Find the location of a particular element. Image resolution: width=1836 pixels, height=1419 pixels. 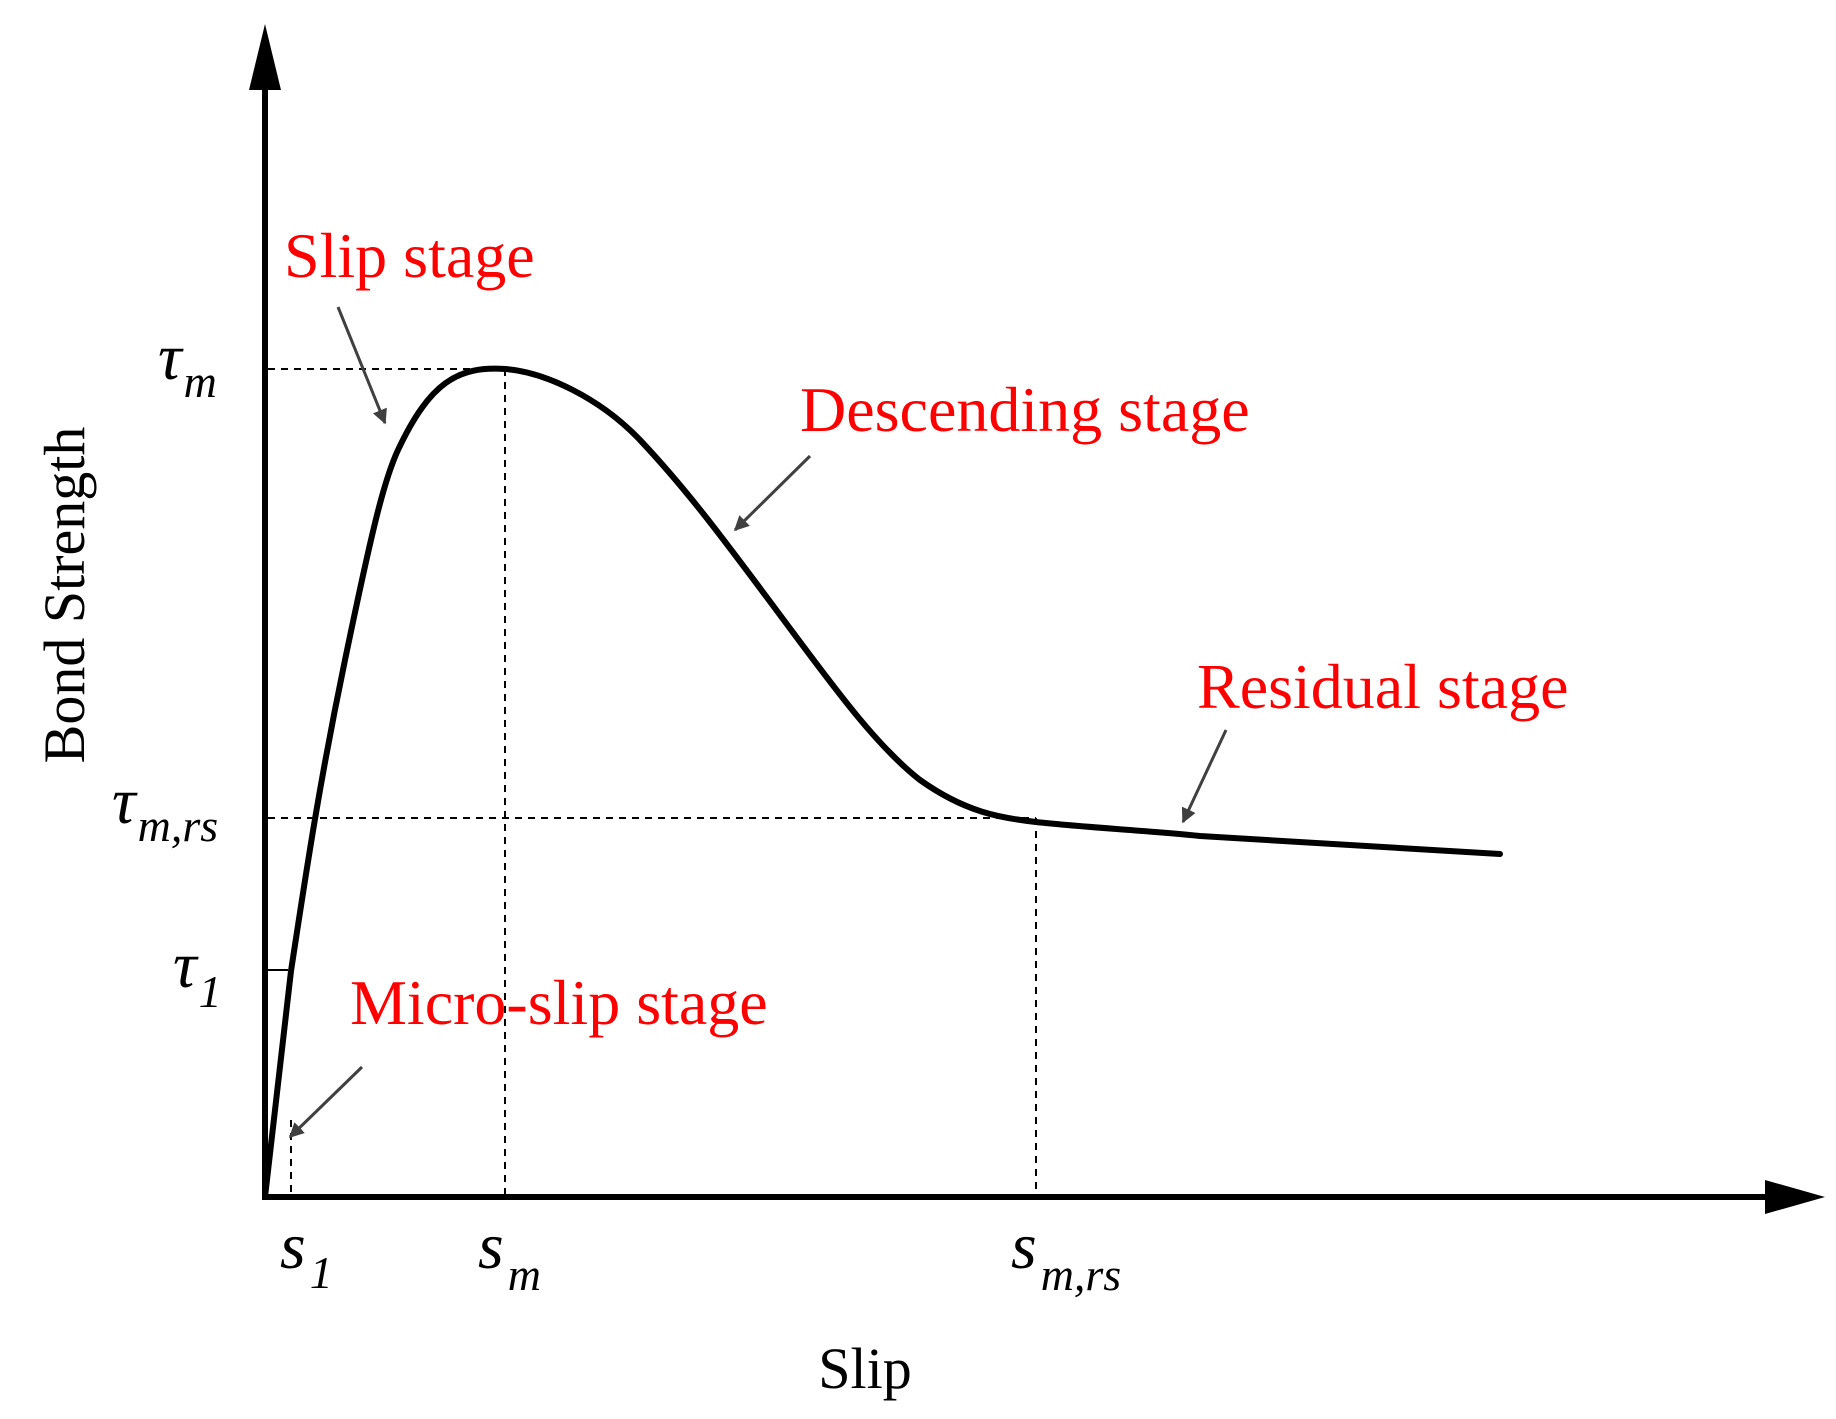

y-tick-taumrs-symbol: τ is located at coordinates (125, 801).